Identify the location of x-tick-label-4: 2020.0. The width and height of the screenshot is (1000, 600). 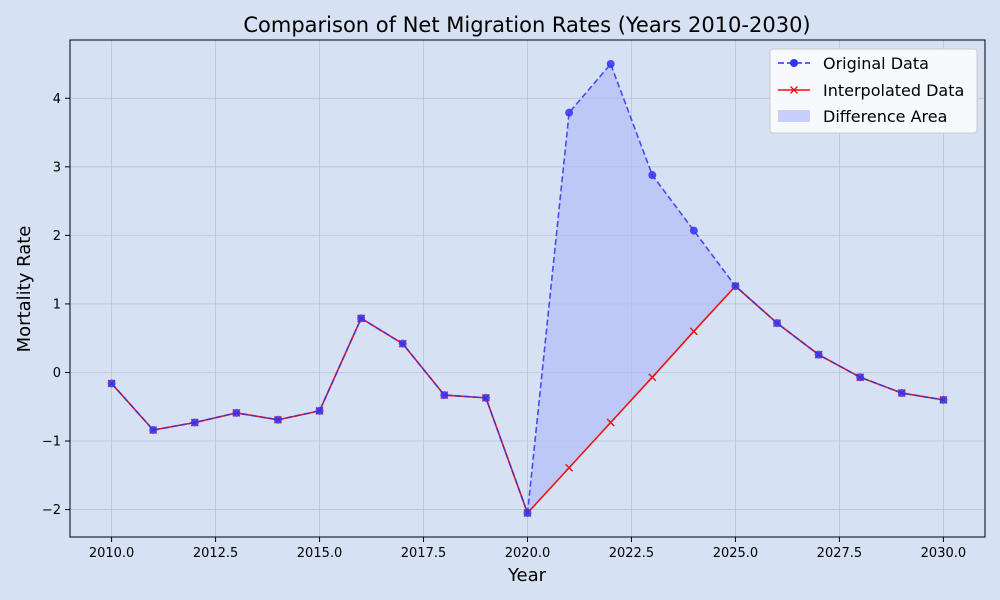
(528, 553).